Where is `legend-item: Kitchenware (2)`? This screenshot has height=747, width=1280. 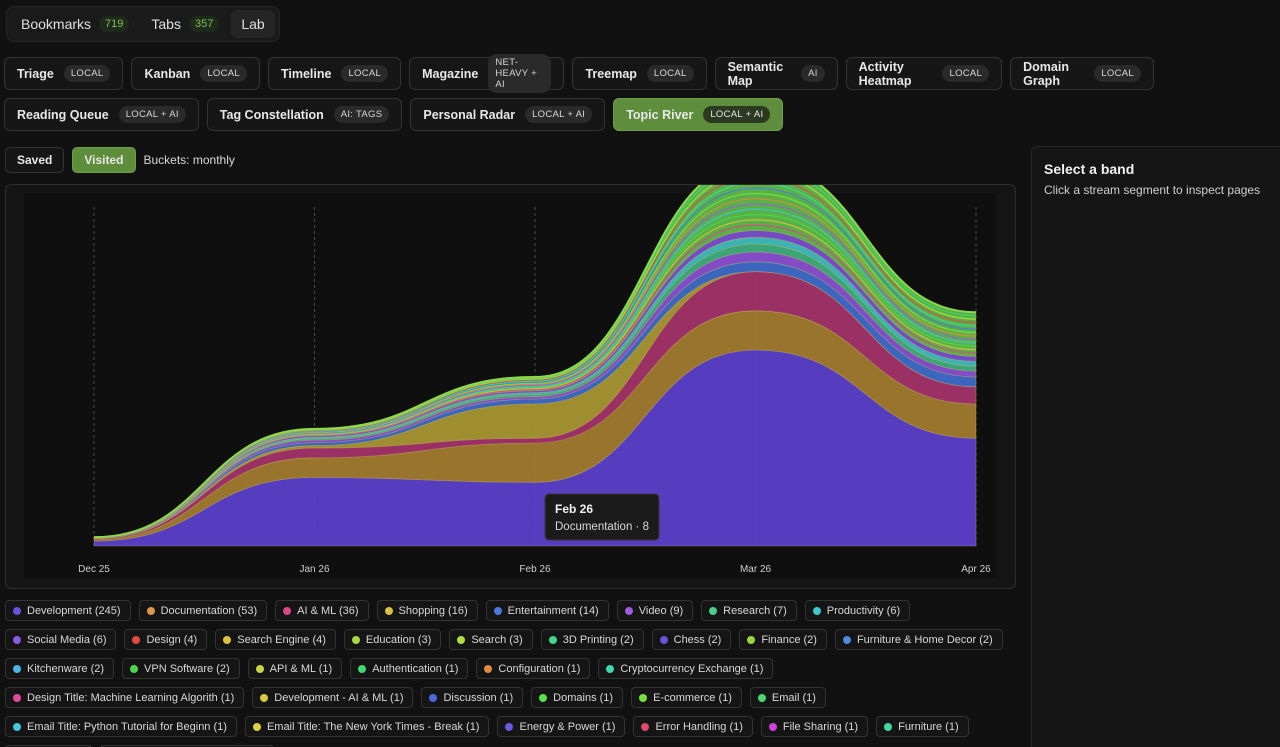
legend-item: Kitchenware (2) is located at coordinates (60, 668).